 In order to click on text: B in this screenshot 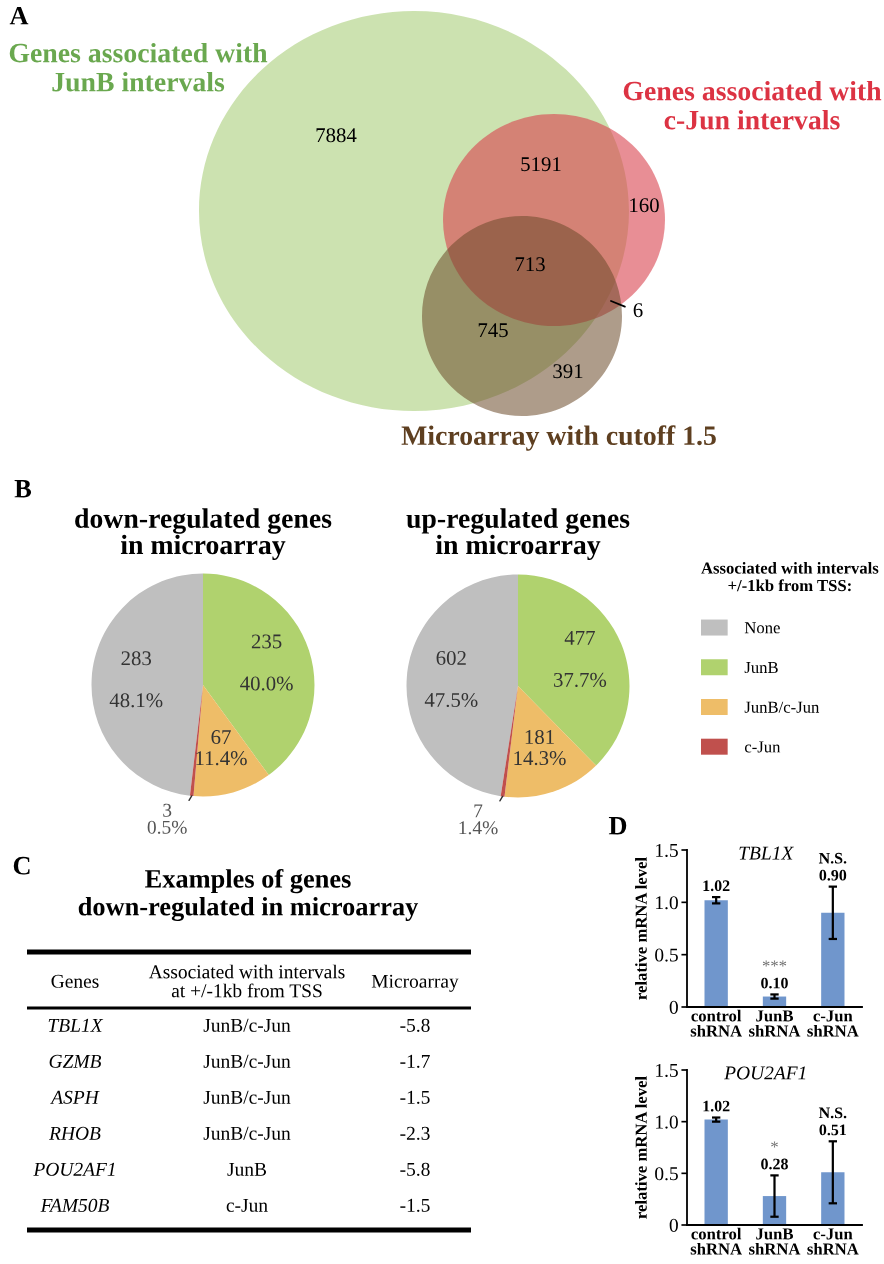, I will do `click(23, 489)`.